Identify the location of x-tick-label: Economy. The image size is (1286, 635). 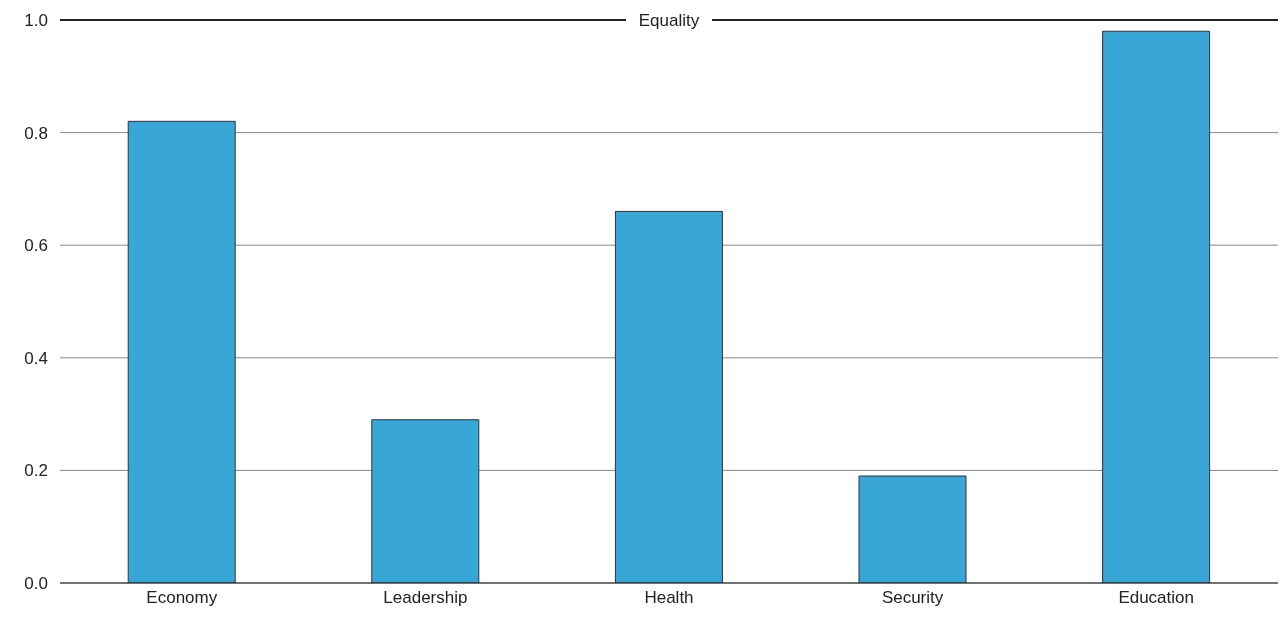
(182, 598).